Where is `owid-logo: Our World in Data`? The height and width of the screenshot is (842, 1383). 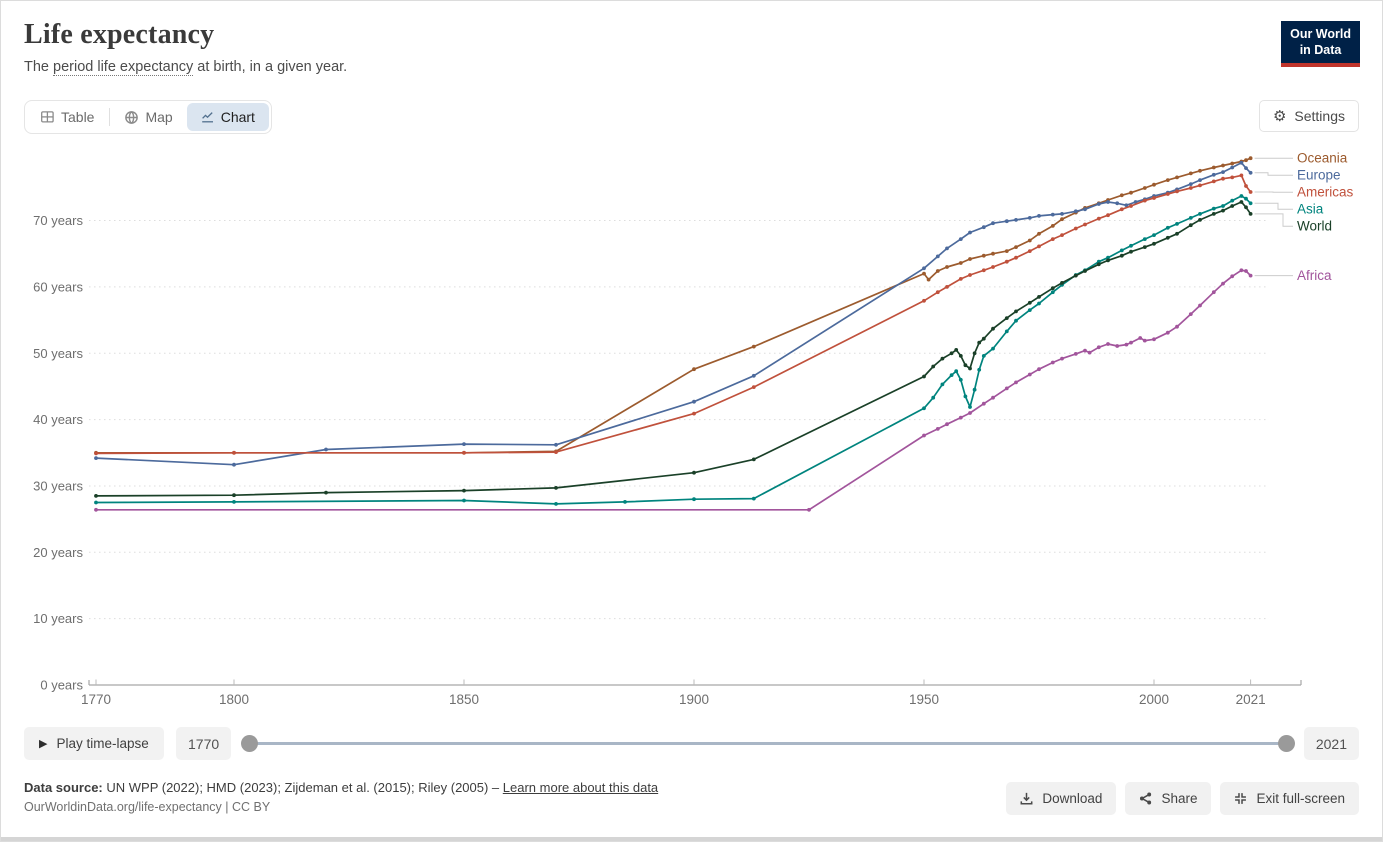
owid-logo: Our World in Data is located at coordinates (1320, 44).